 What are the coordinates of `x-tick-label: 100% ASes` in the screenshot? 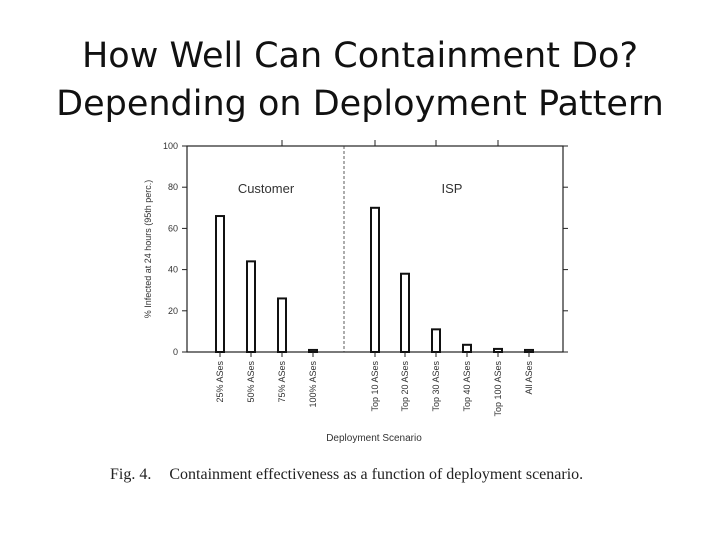 It's located at (313, 384).